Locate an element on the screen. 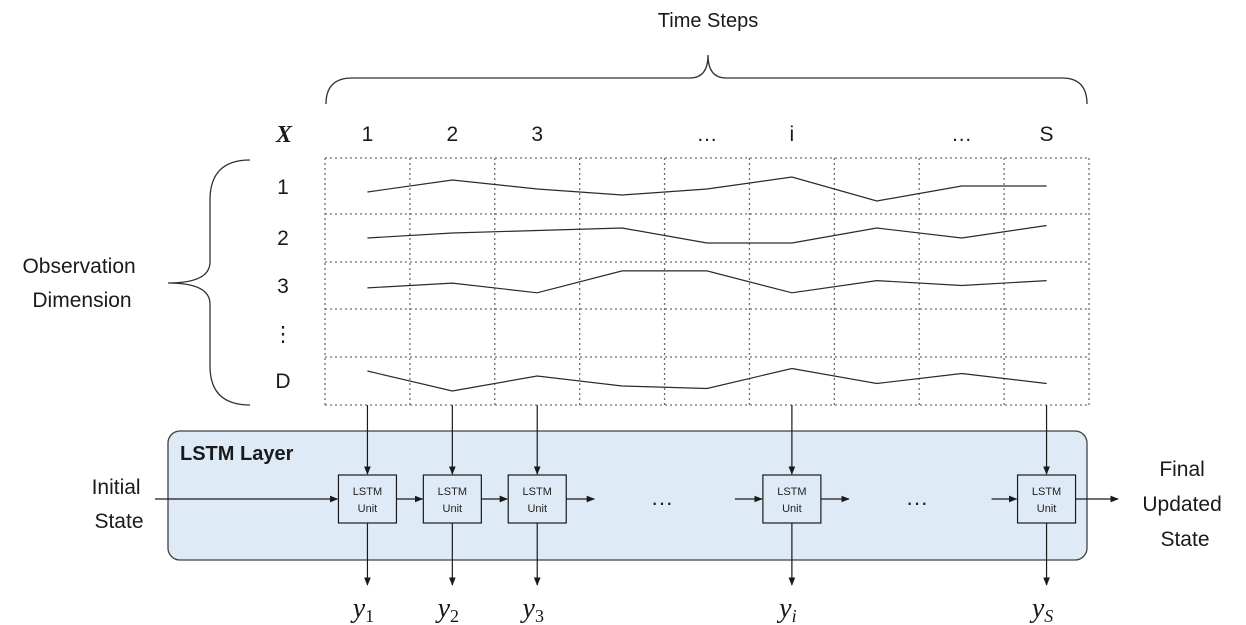 The height and width of the screenshot is (625, 1246). time-step-label: 2 is located at coordinates (452, 134).